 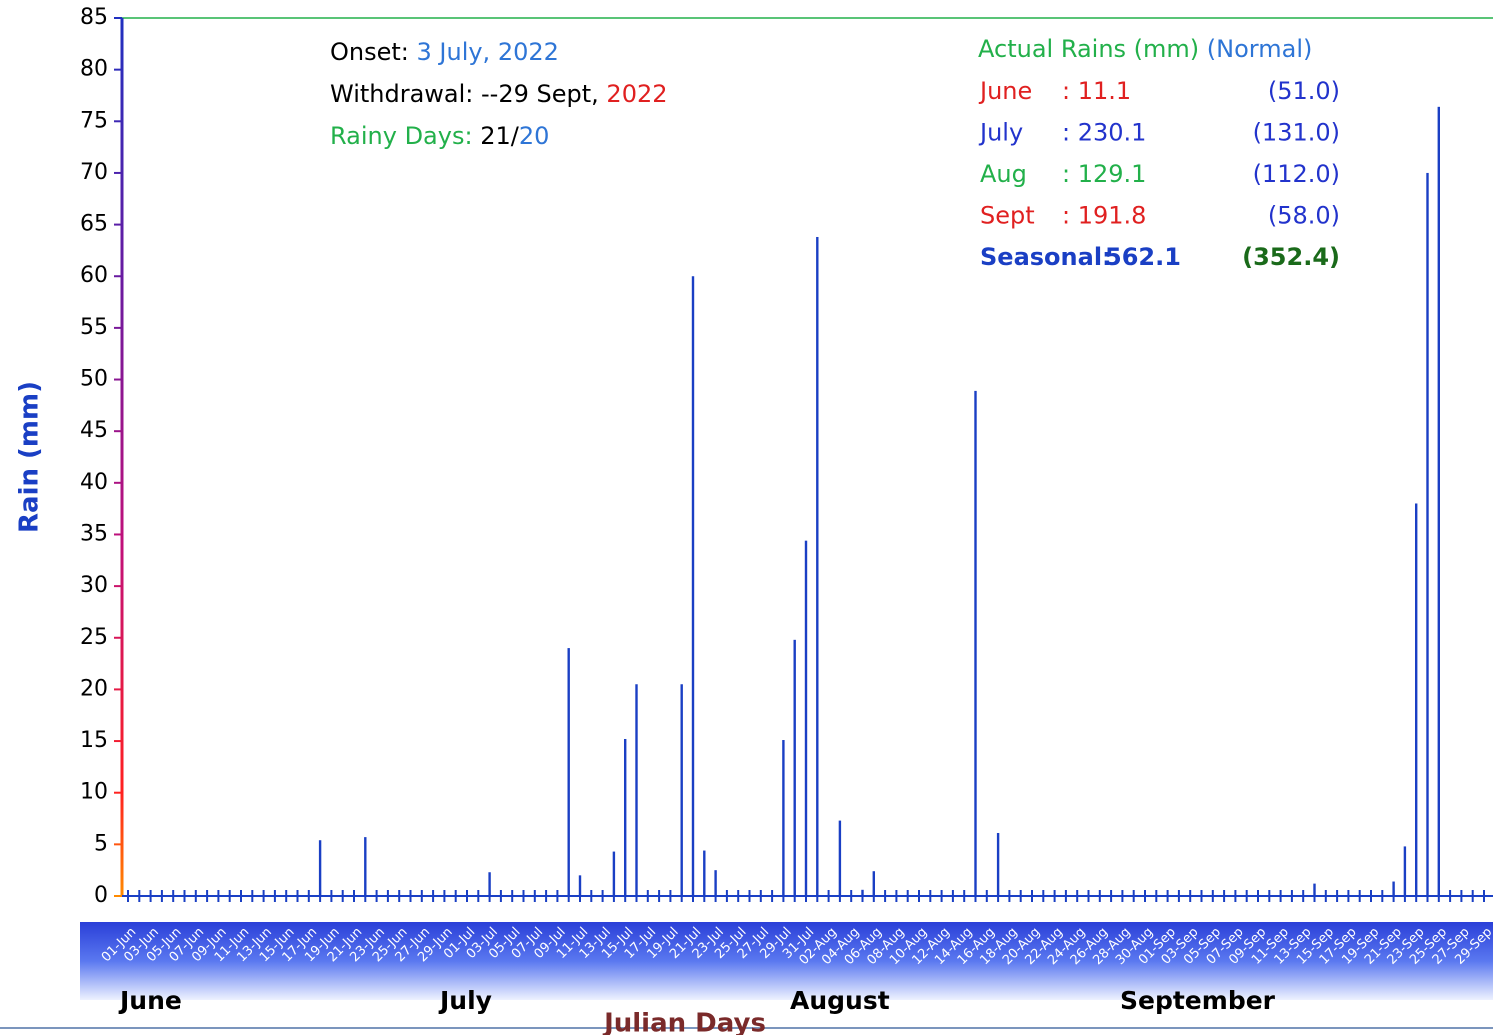 What do you see at coordinates (465, 1000) in the screenshot?
I see `month-label: July` at bounding box center [465, 1000].